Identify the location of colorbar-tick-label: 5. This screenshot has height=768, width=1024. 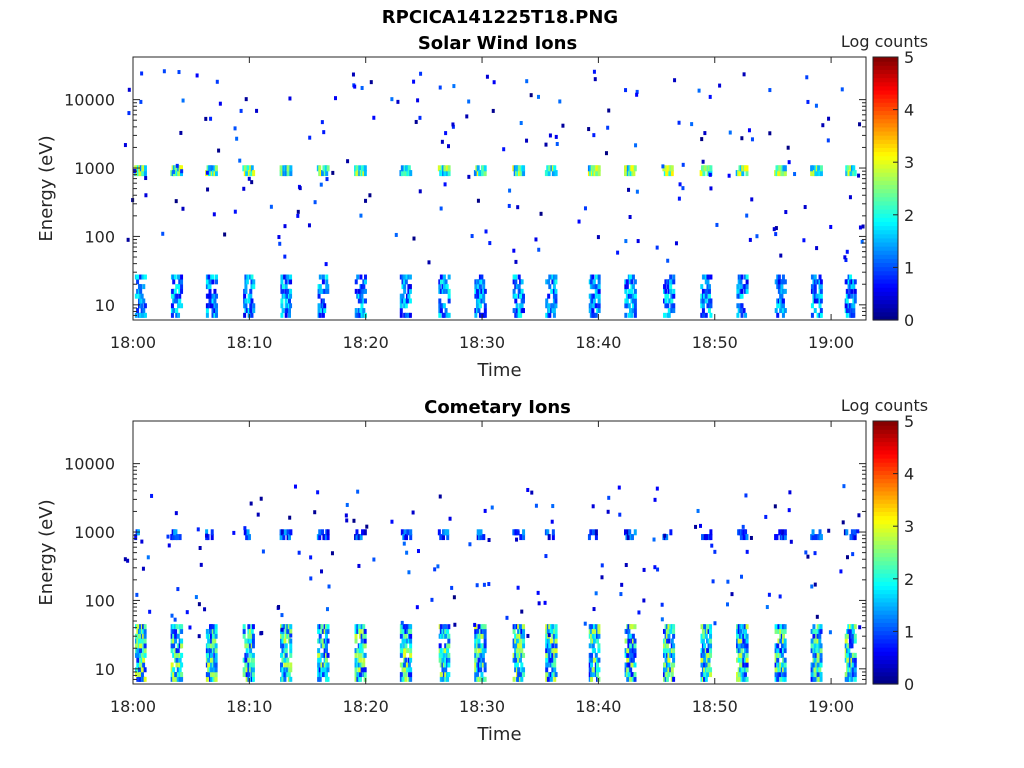
(909, 57).